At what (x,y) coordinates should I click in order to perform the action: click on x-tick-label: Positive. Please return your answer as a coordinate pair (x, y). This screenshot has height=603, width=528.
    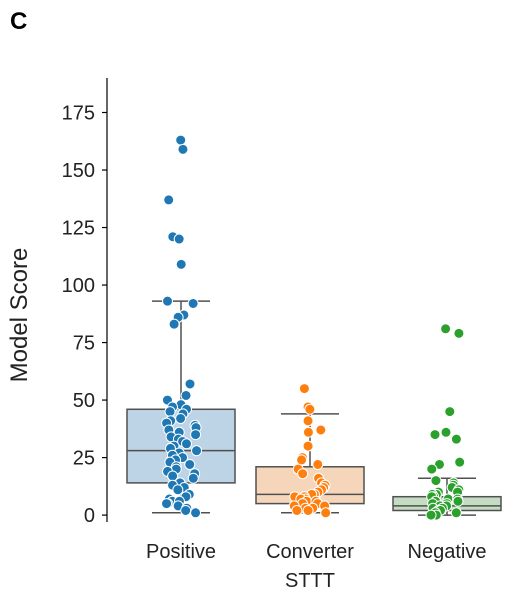
    Looking at the image, I should click on (181, 552).